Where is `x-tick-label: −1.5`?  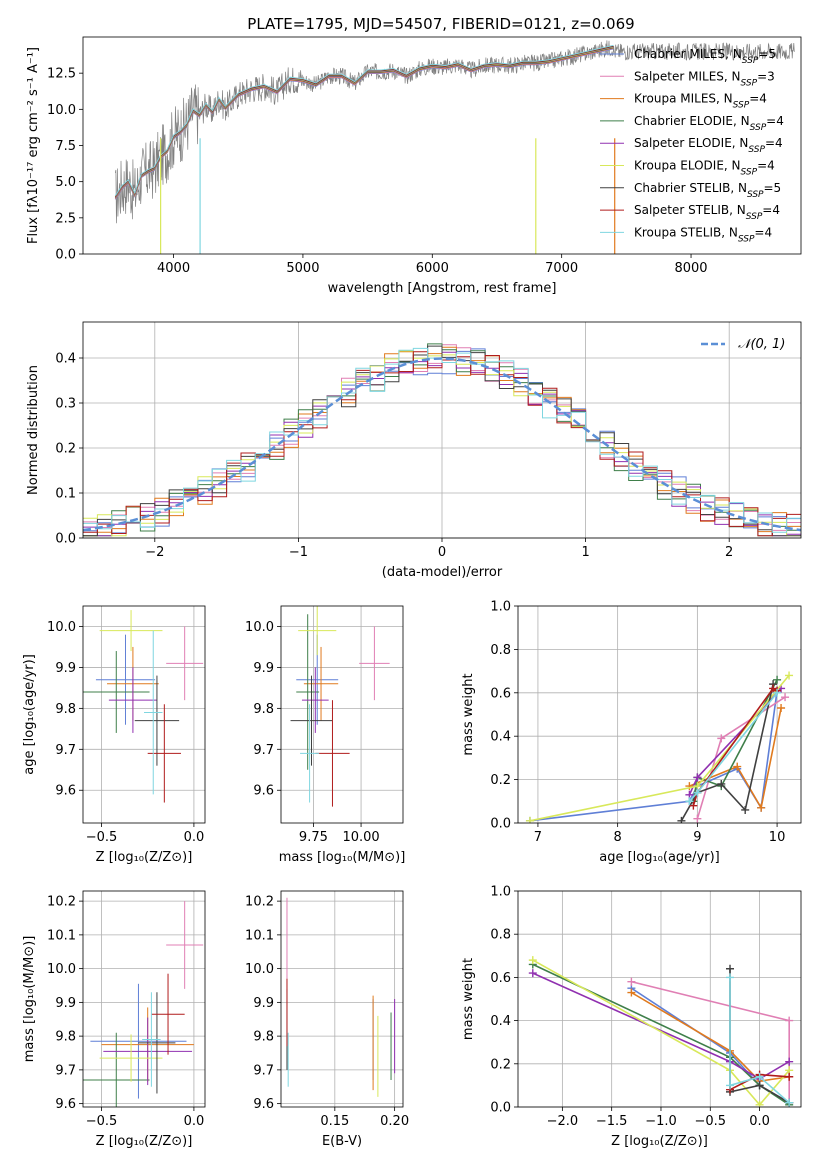 x-tick-label: −1.5 is located at coordinates (612, 1121).